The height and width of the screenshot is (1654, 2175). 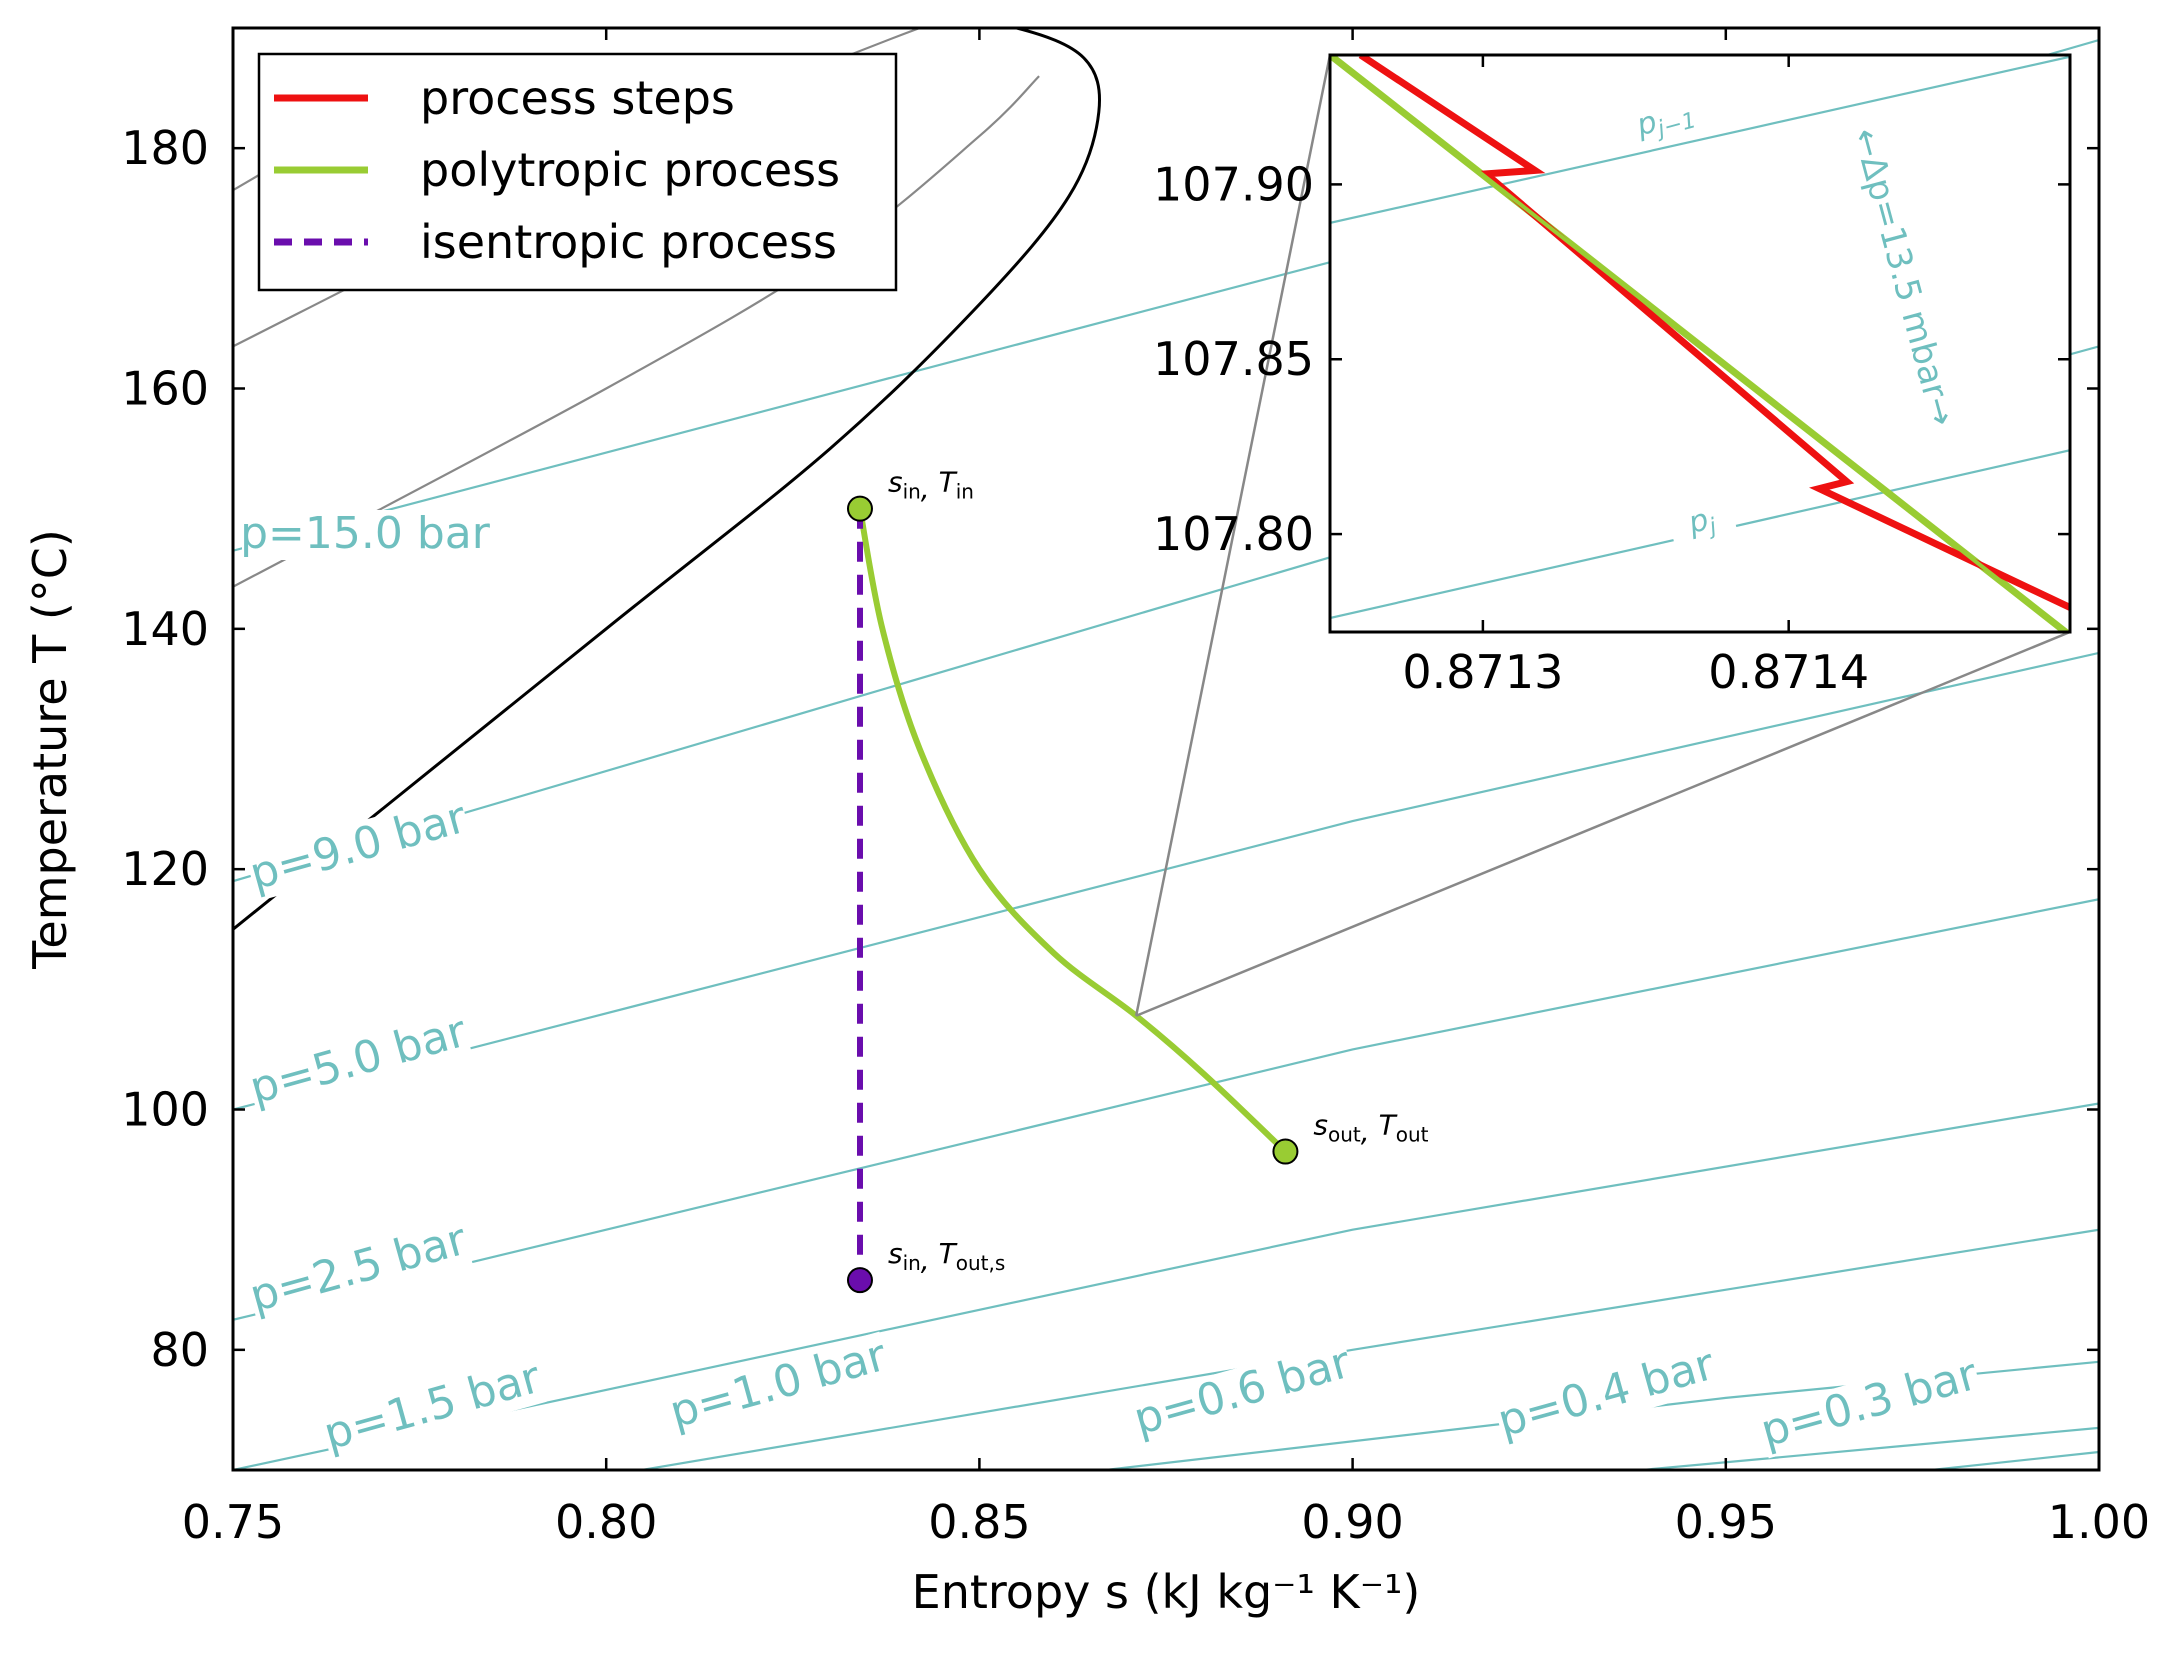 What do you see at coordinates (1869, 1404) in the screenshot?
I see `isobar-label-backdrop-p-0-3-bar` at bounding box center [1869, 1404].